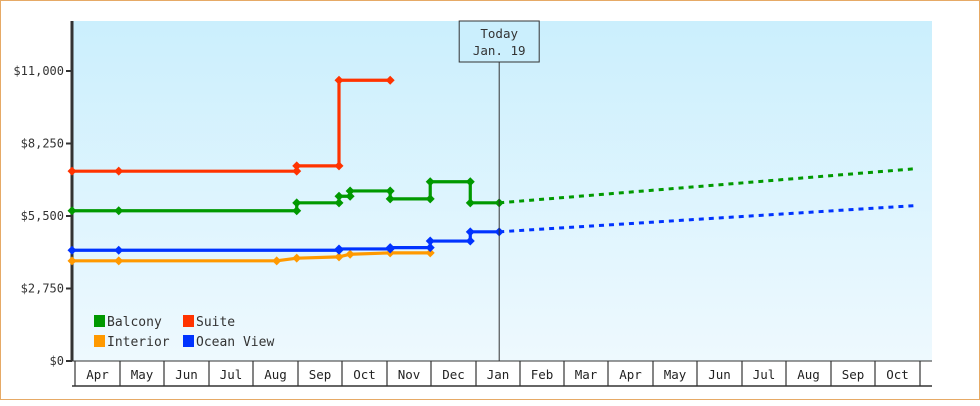  Describe the element at coordinates (409, 374) in the screenshot. I see `x-tick-label: Nov` at that location.